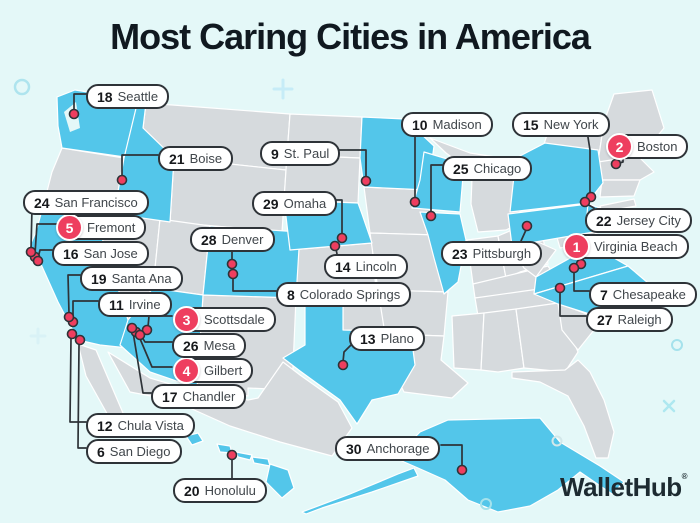 The height and width of the screenshot is (523, 700). Describe the element at coordinates (621, 487) in the screenshot. I see `wallethub-logo-text: WalletHub` at that location.